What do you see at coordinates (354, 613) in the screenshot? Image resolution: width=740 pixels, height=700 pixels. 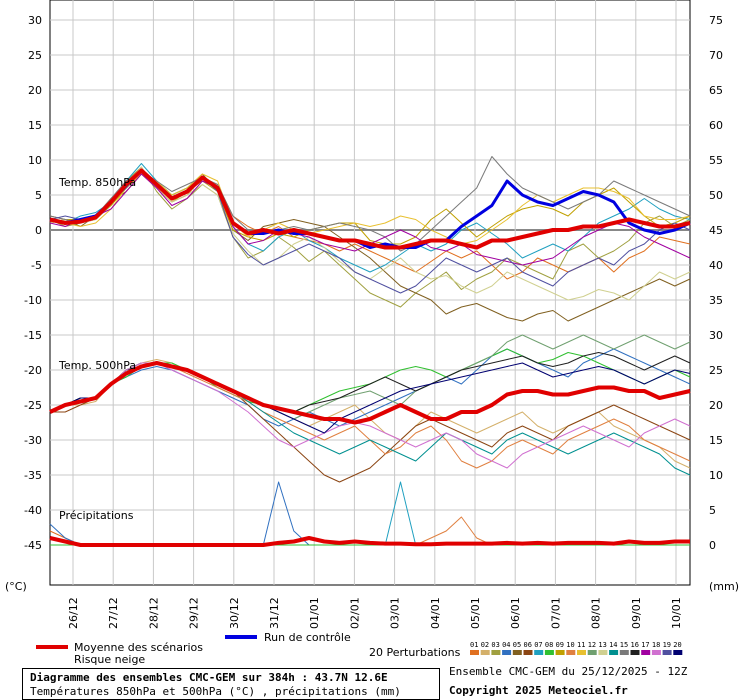 I see `x-tick-label: 02/01` at bounding box center [354, 613].